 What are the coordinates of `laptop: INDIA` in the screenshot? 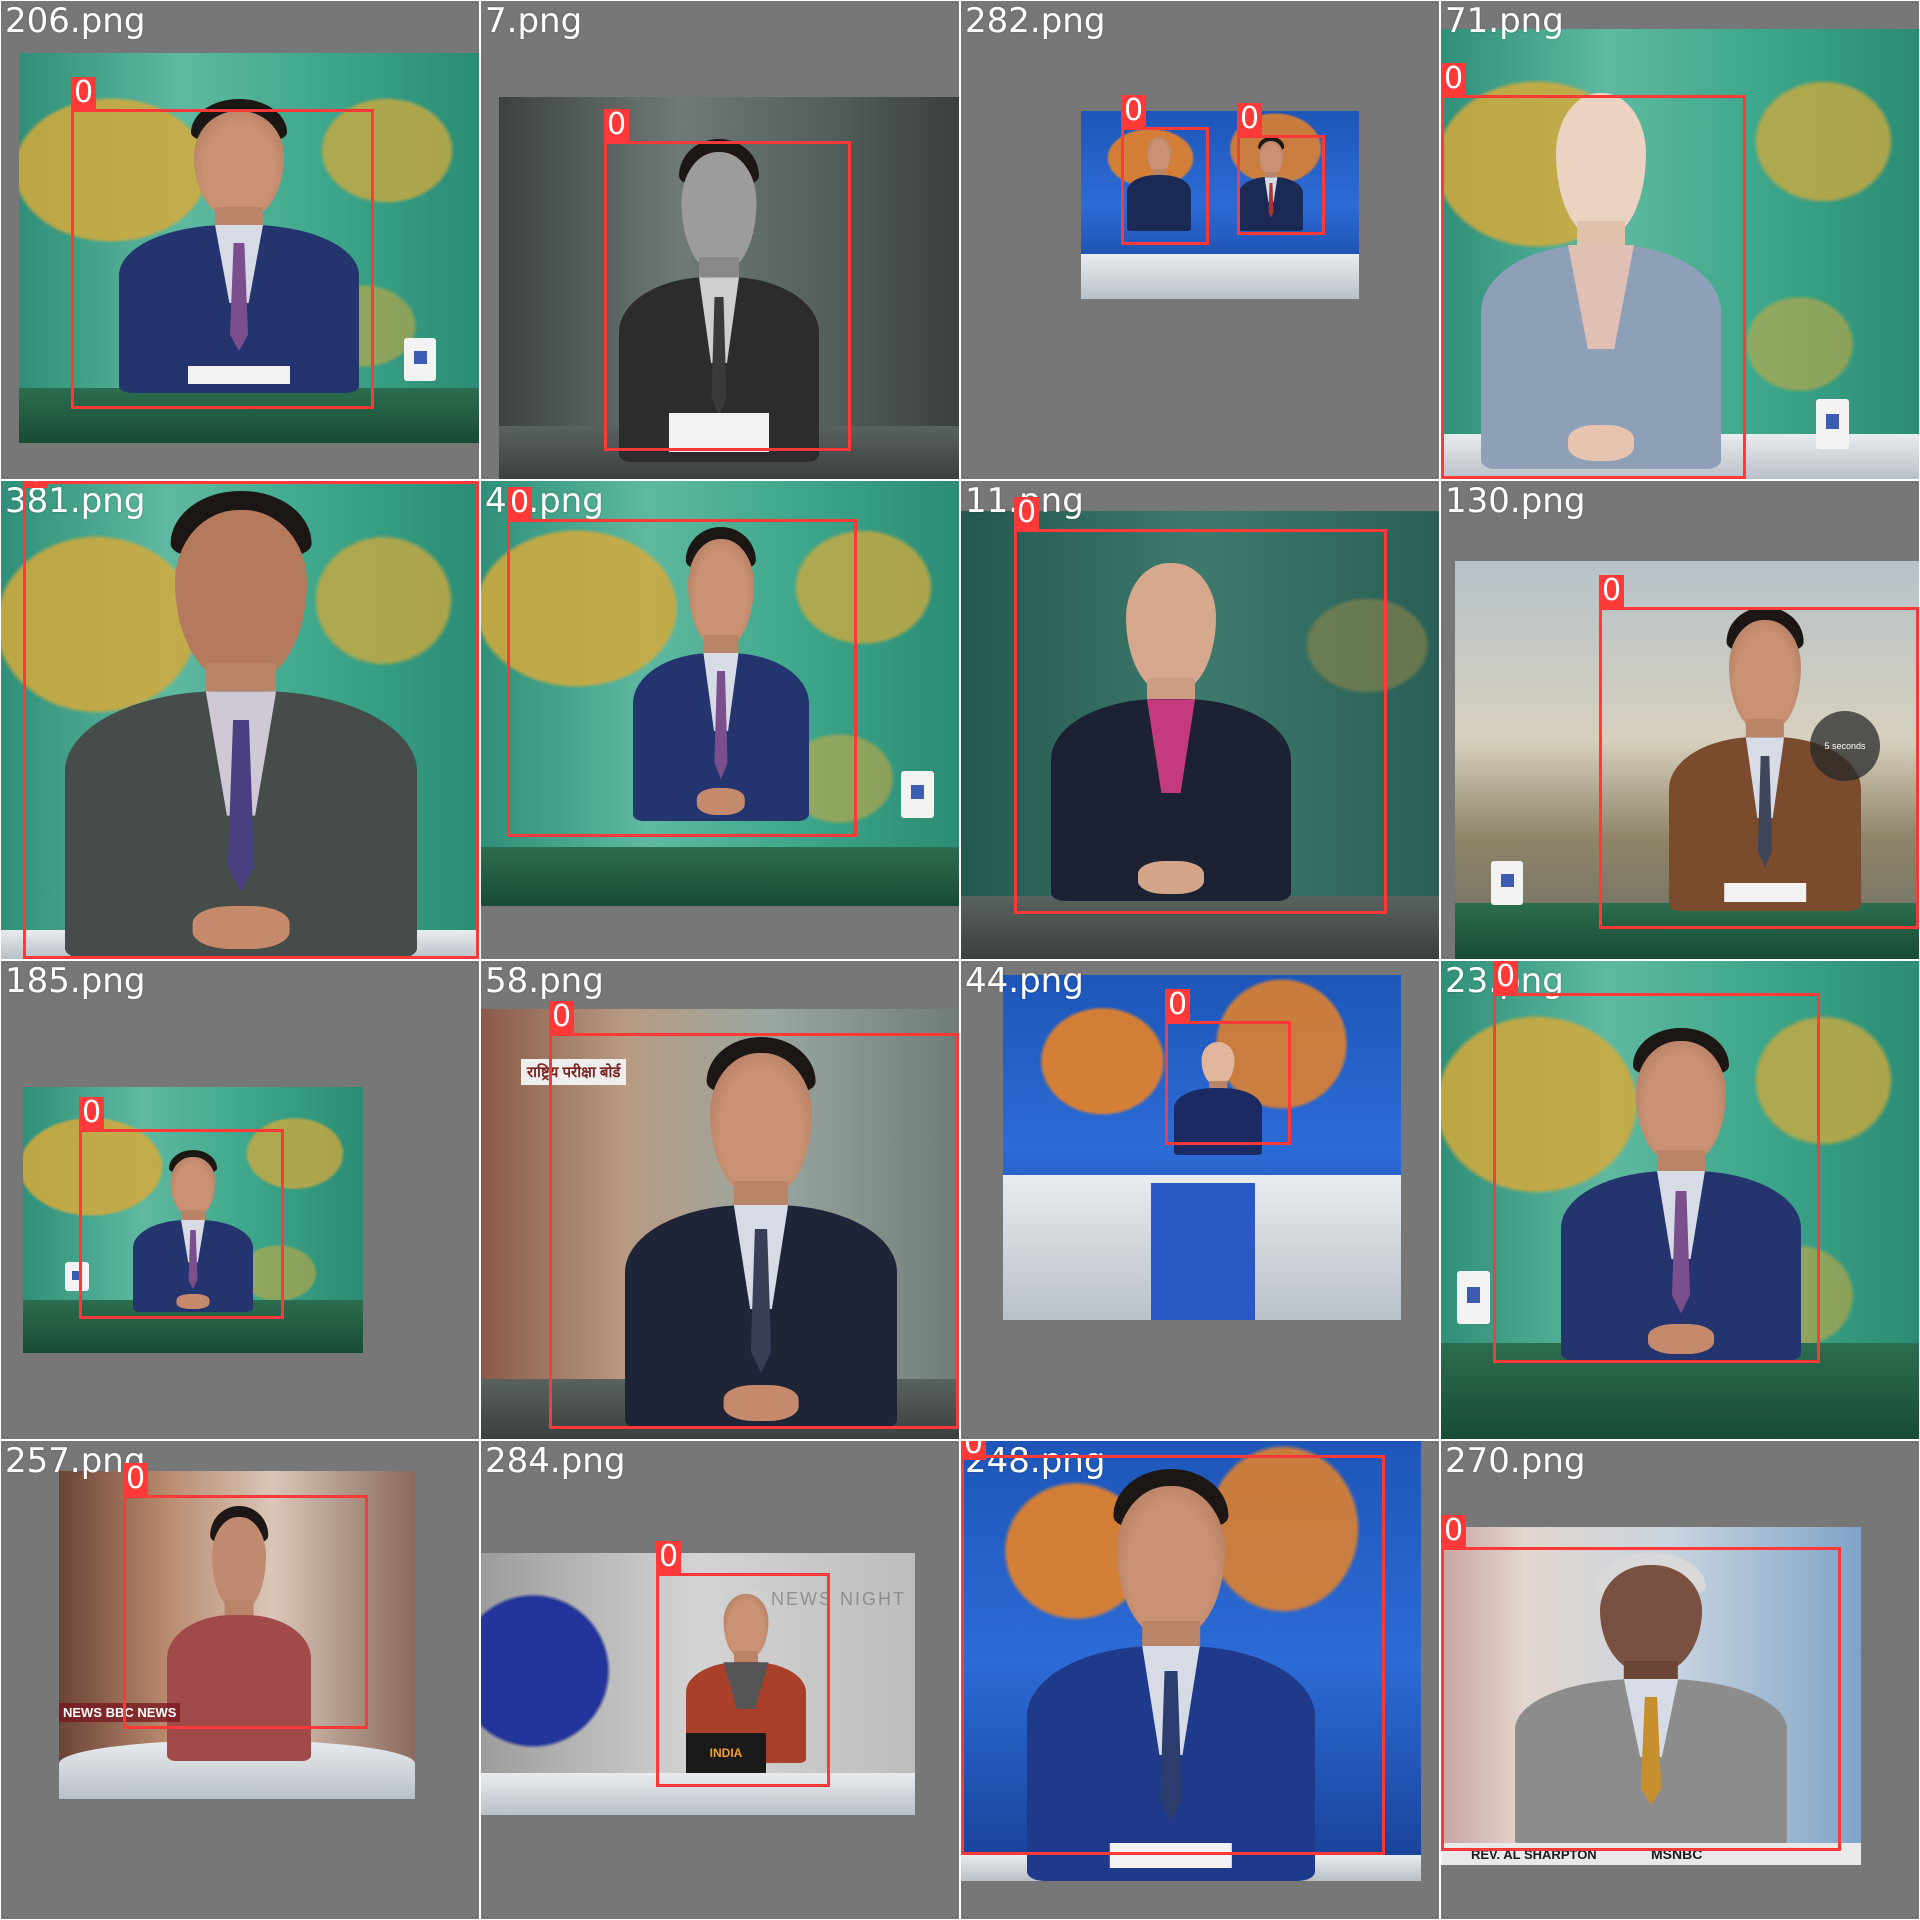 It's located at (726, 1753).